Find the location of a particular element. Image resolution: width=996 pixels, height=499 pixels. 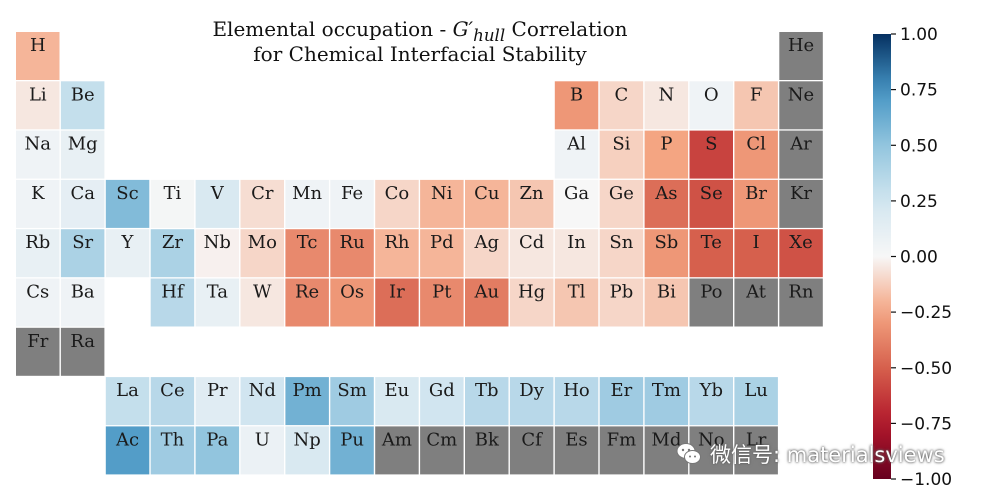

element-symbol: Sc is located at coordinates (127, 193).